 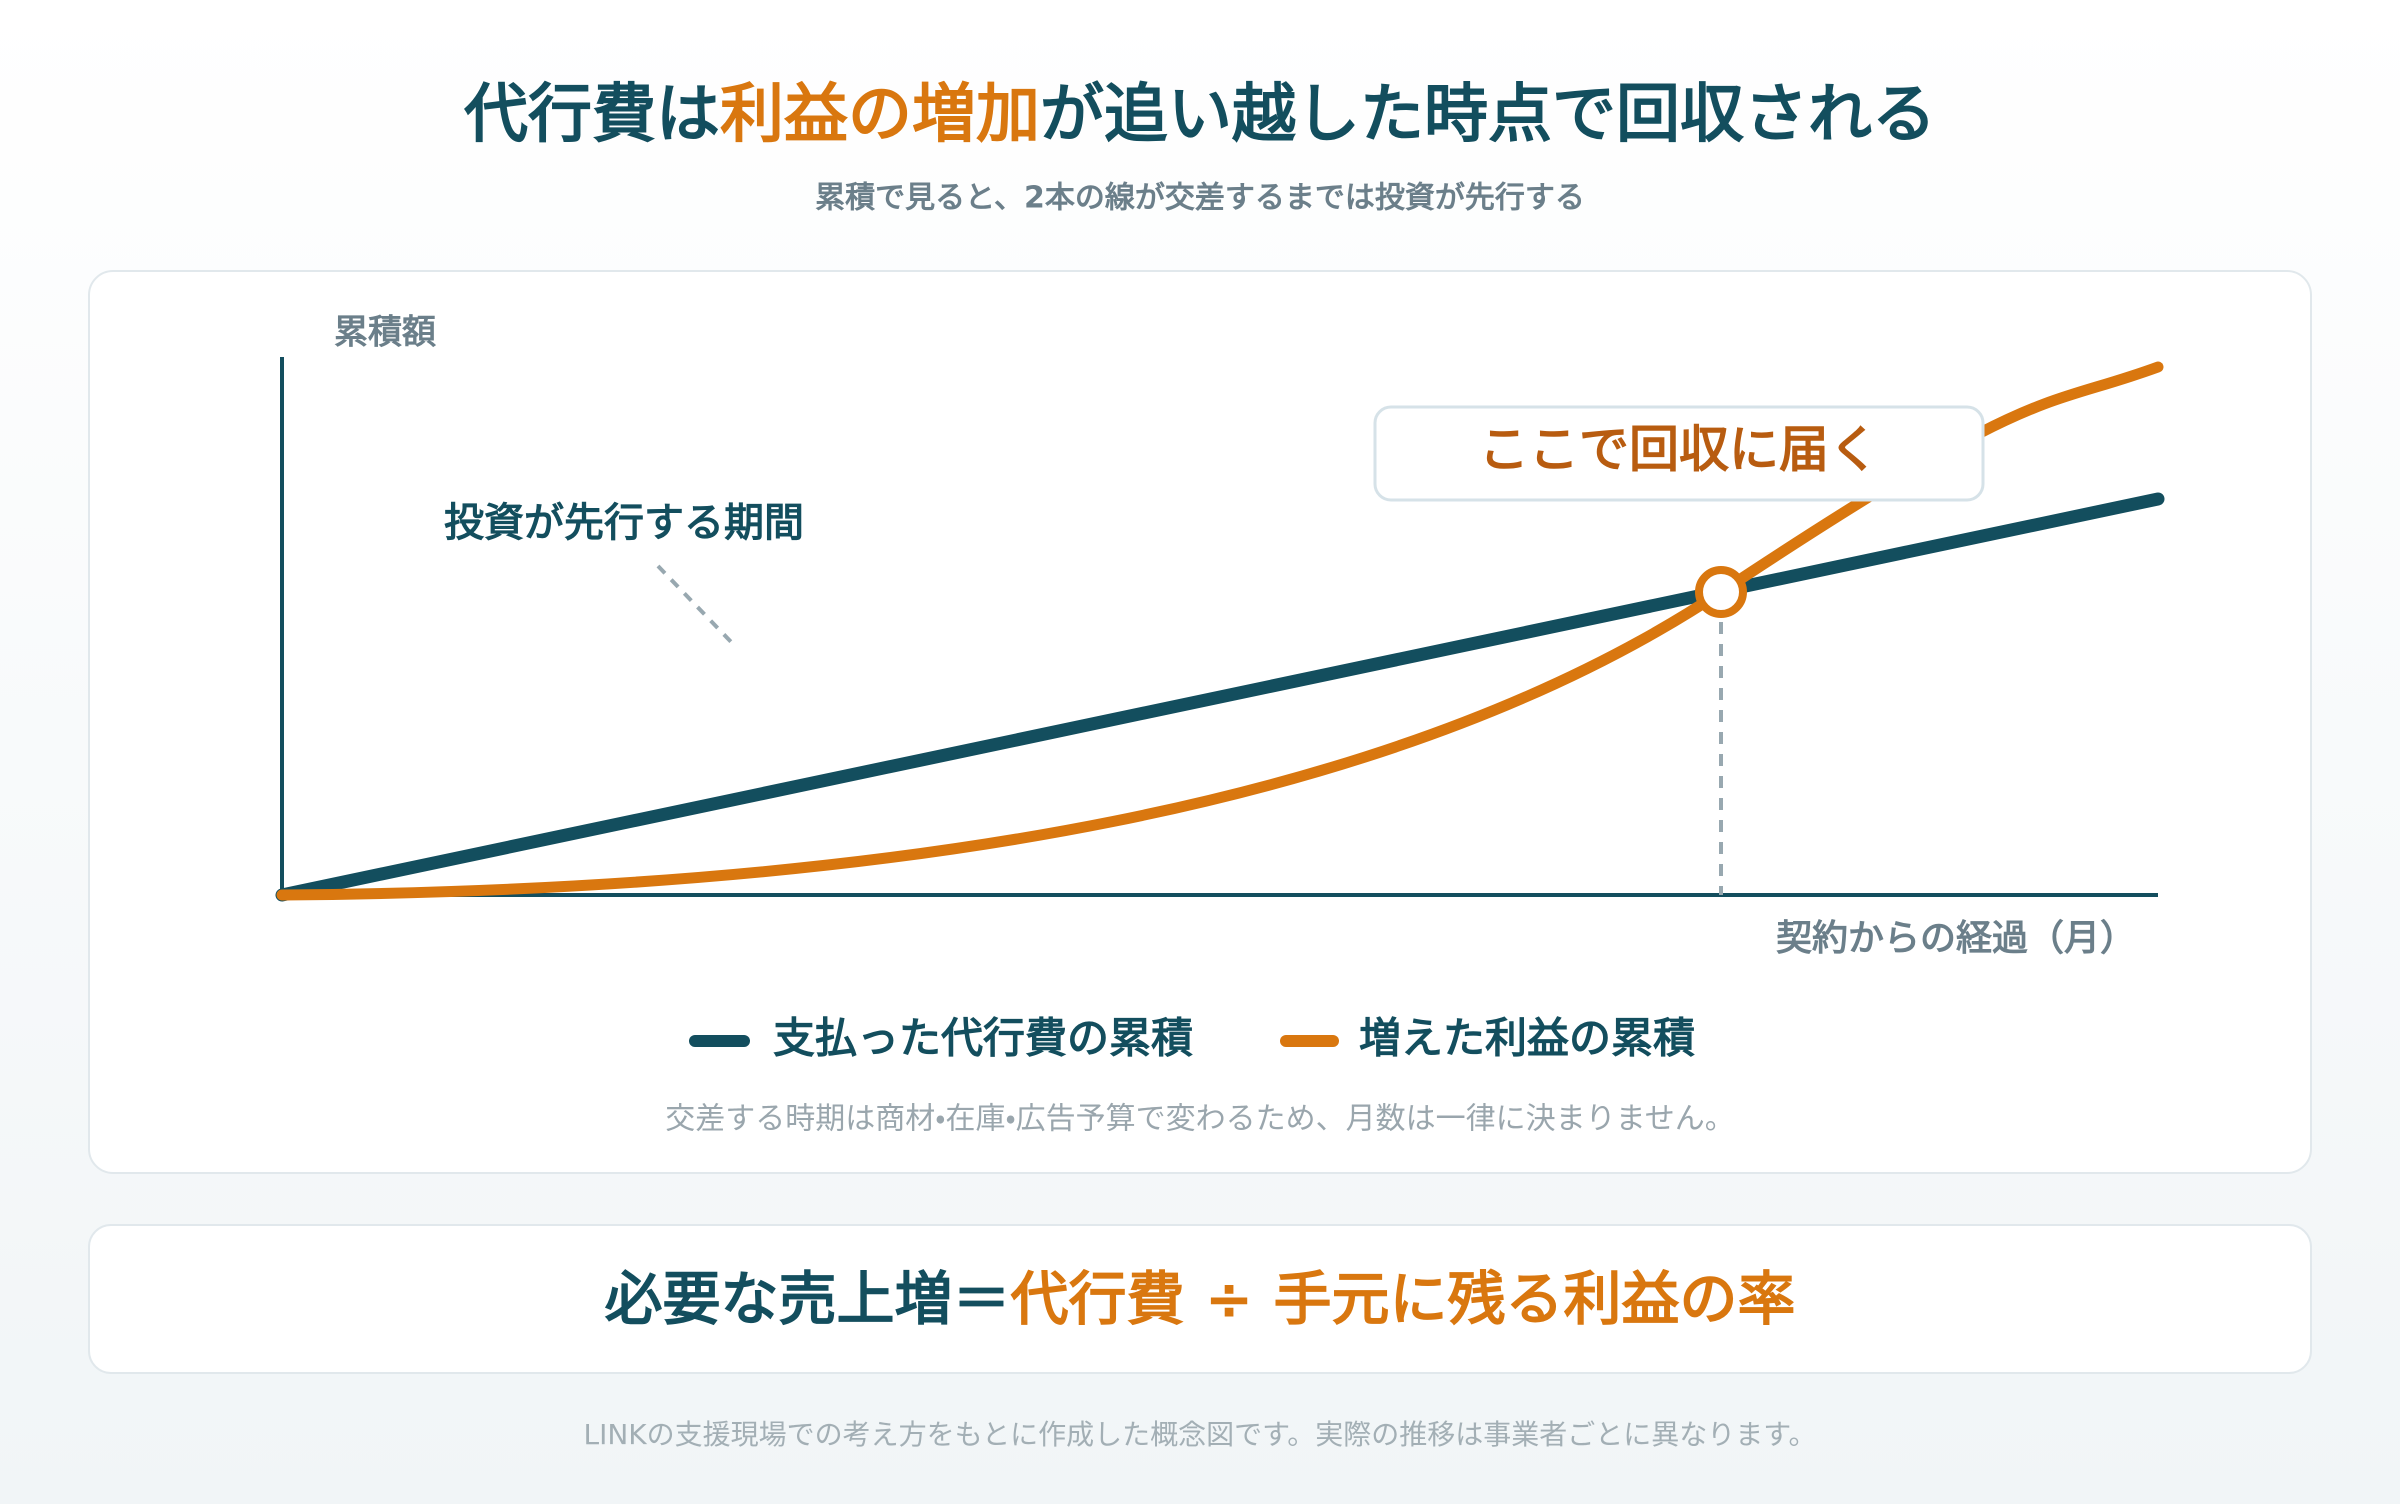 I want to click on note: 交差する時期は商材・在庫・広告予算で変わるため、月数は一律に決まりません。, so click(x=1200, y=1119).